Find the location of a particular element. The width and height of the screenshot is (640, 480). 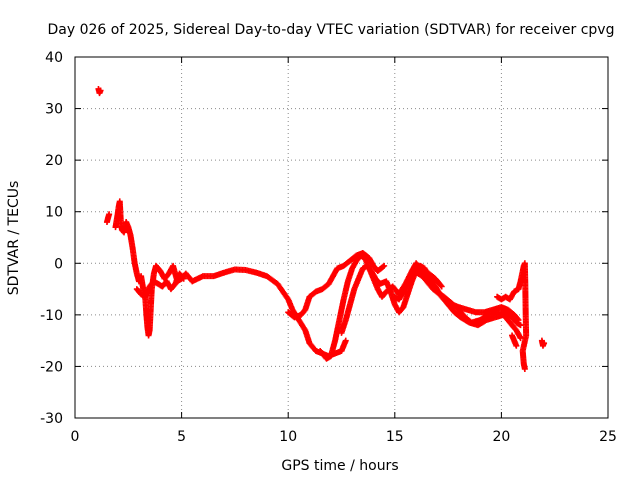

x-tick-label: 10 is located at coordinates (288, 437).